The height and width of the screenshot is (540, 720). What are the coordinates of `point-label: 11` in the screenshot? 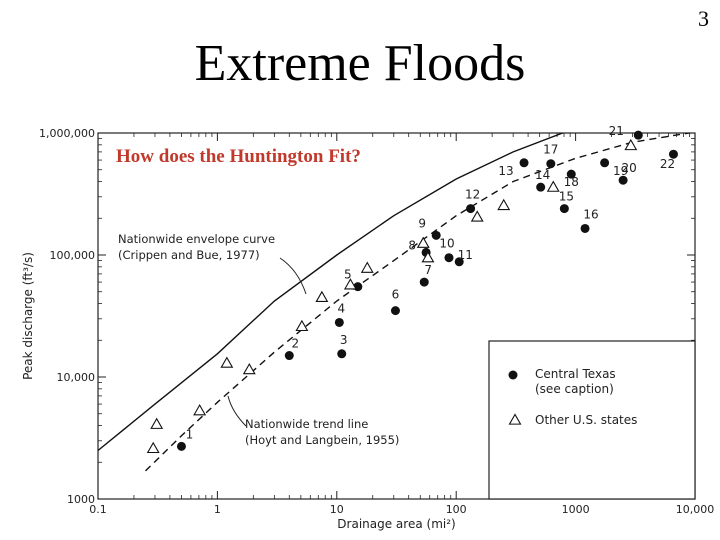 It's located at (465, 255).